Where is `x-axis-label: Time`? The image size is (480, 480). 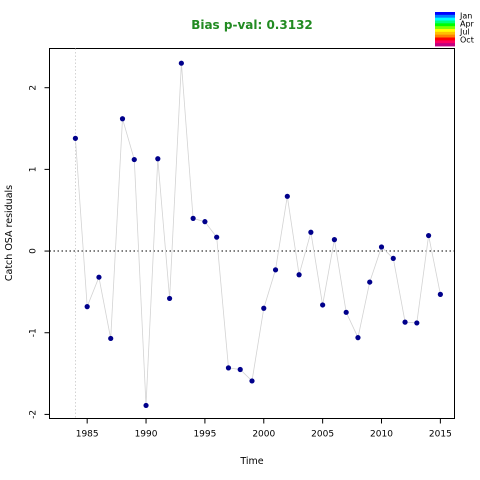
x-axis-label: Time is located at coordinates (251, 461).